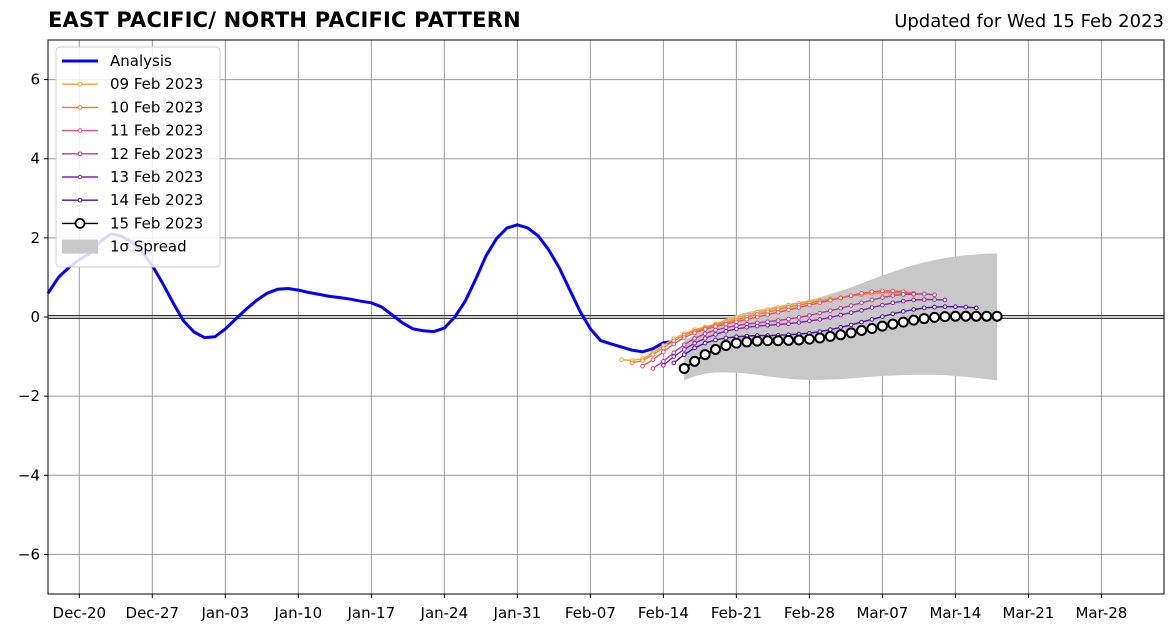 The width and height of the screenshot is (1176, 633). I want to click on y-tick-label: 0, so click(35, 317).